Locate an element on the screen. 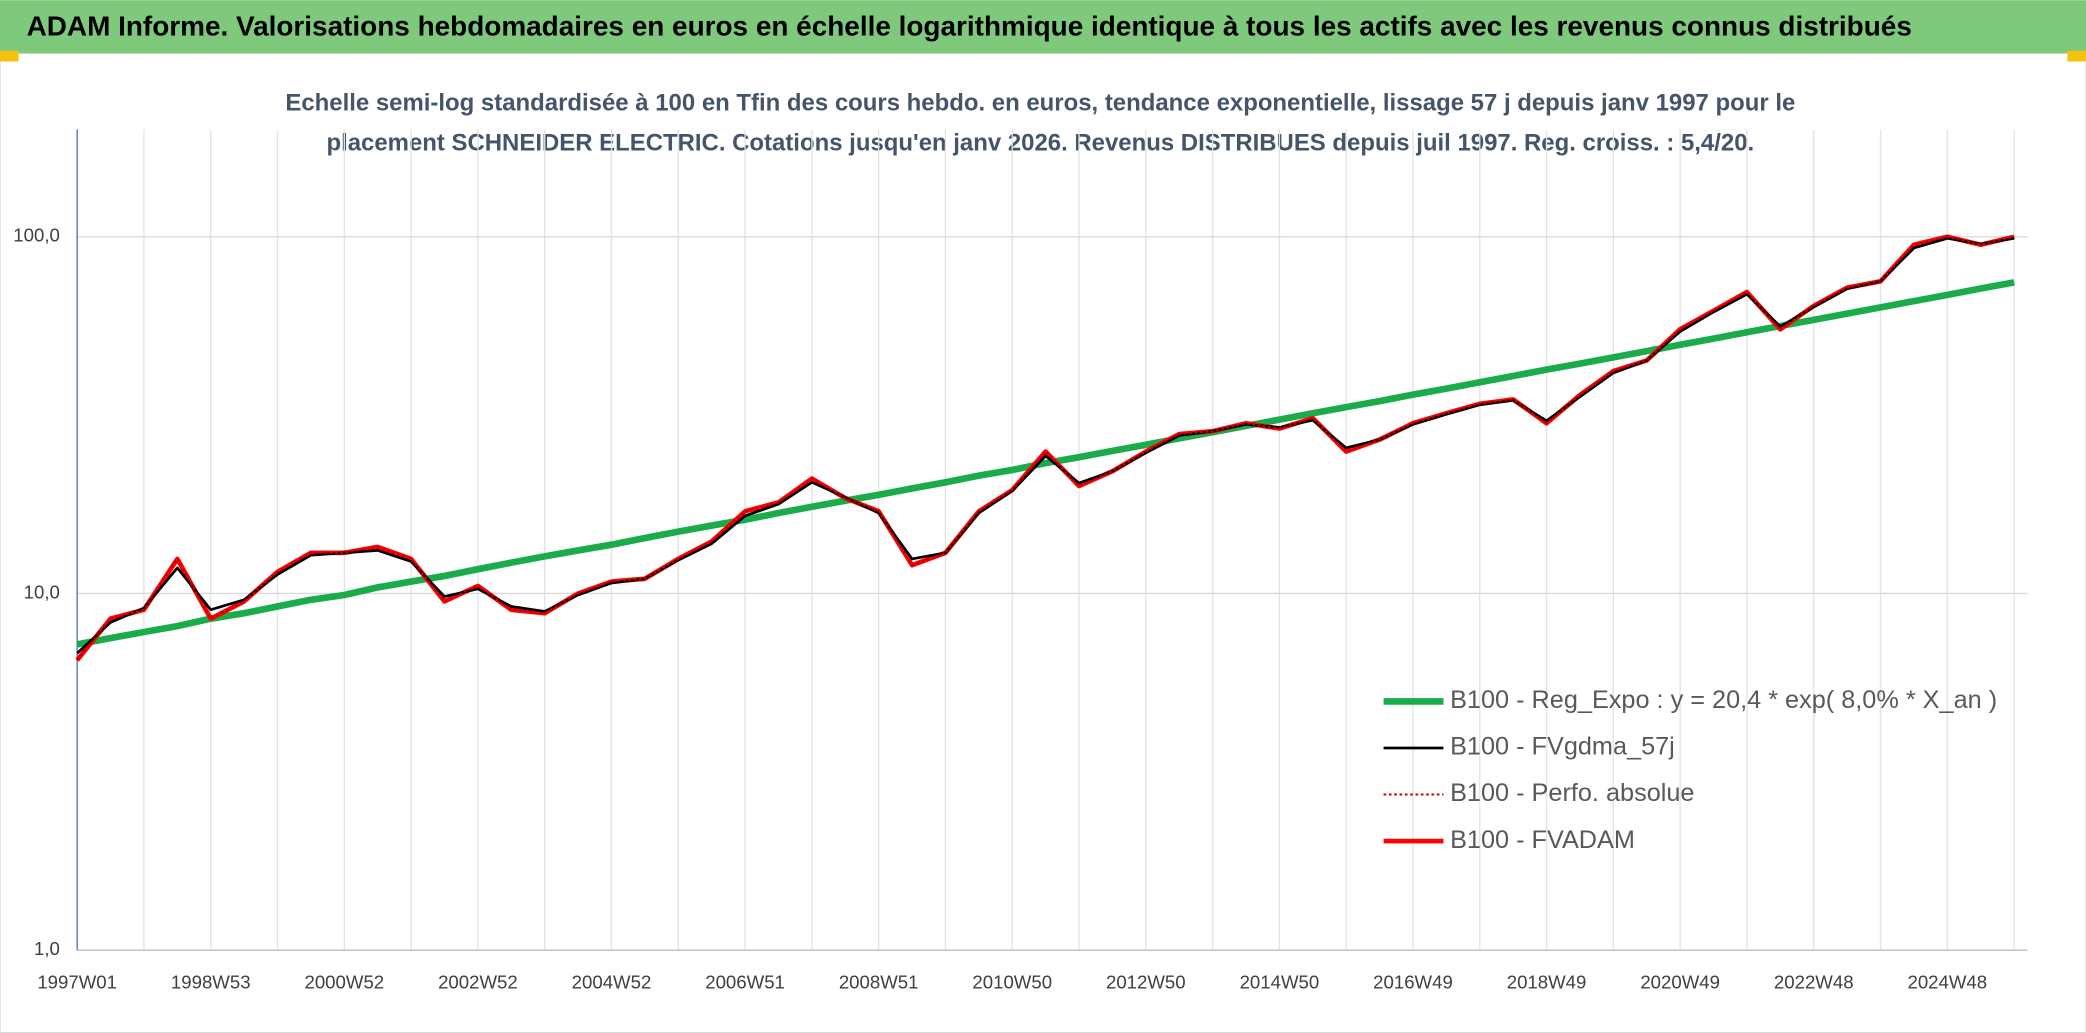 Image resolution: width=2086 pixels, height=1033 pixels. x-tick-label: 1997W01 is located at coordinates (77, 981).